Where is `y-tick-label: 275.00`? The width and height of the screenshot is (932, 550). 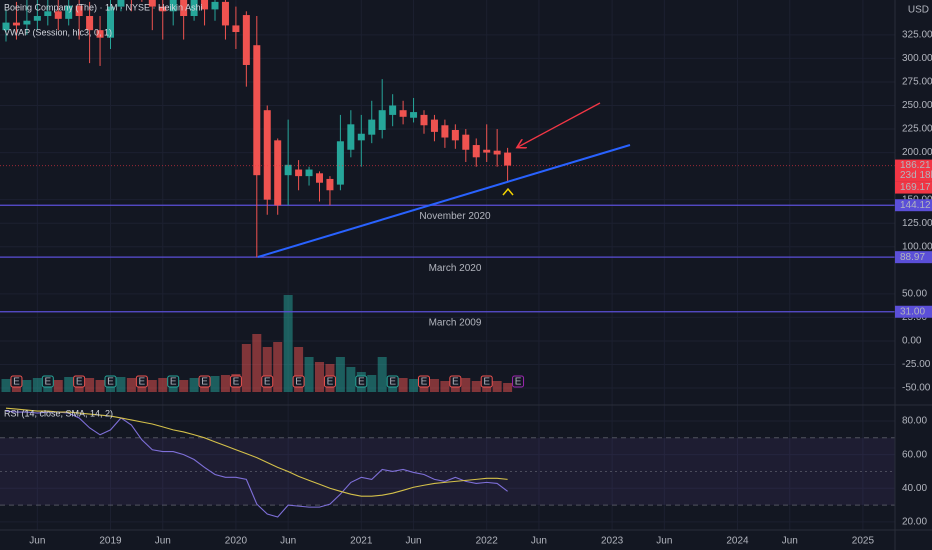
y-tick-label: 275.00 is located at coordinates (917, 82).